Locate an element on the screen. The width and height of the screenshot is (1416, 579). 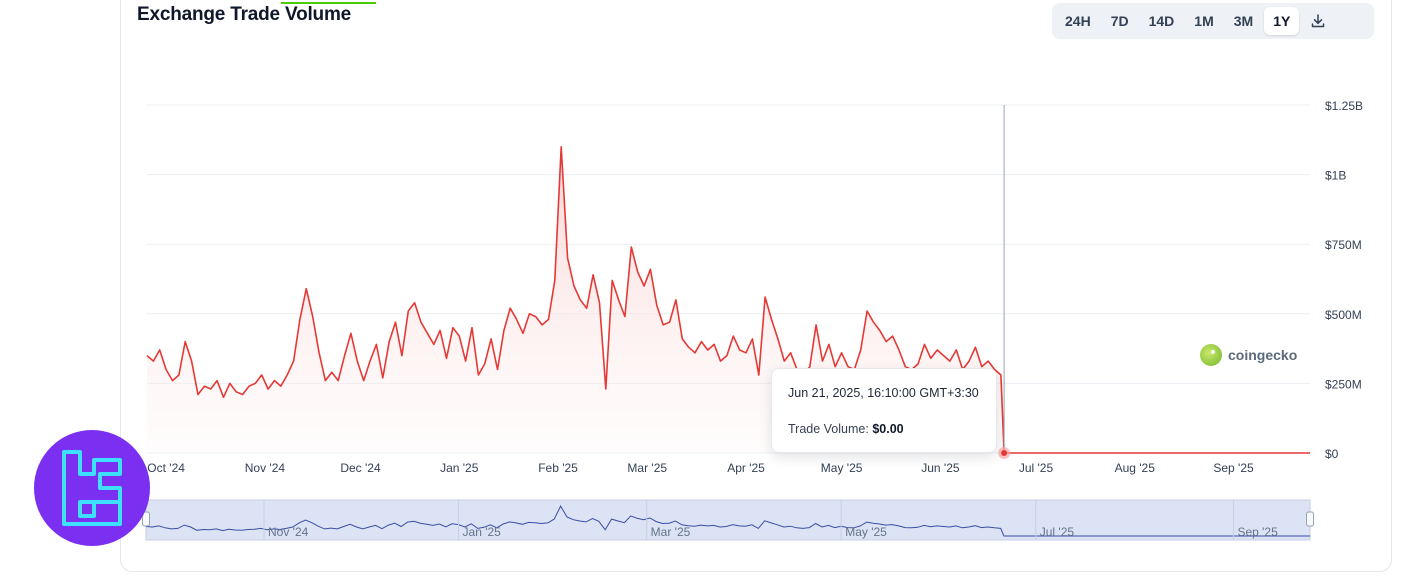
x-tick-label: May '25 is located at coordinates (842, 468).